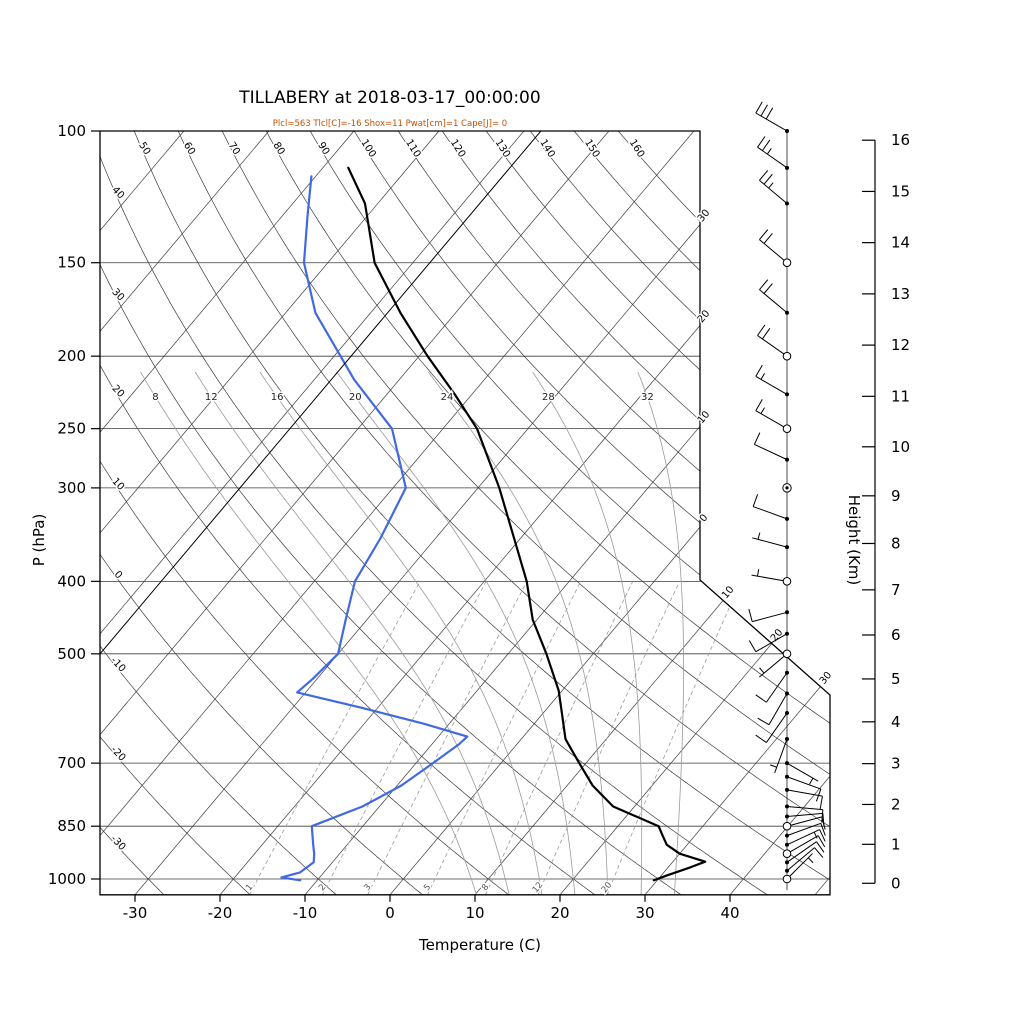  I want to click on height-tick-label: 6, so click(896, 635).